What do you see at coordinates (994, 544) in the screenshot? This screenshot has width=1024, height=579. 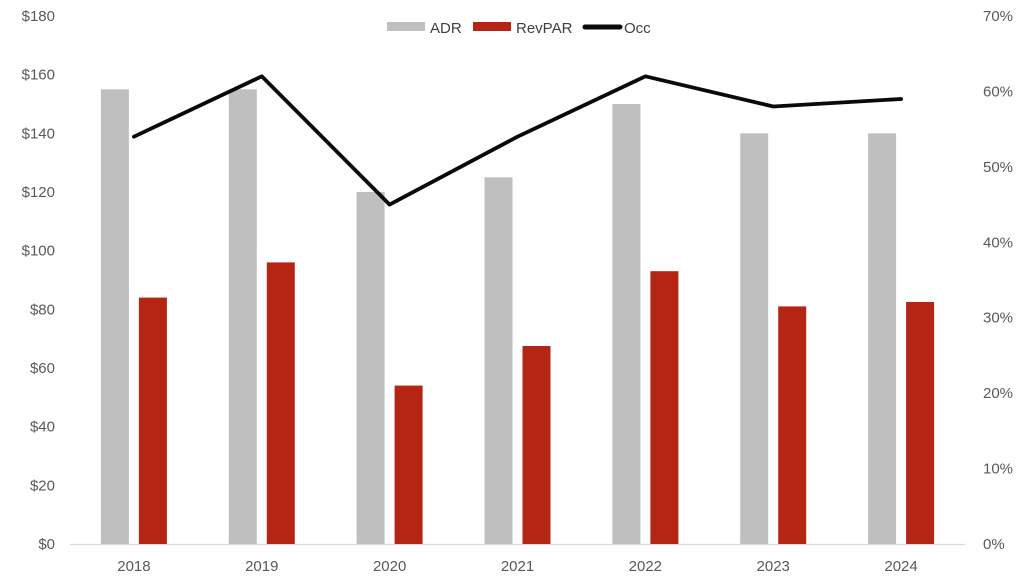 I see `right-axis-tick-0: 0%` at bounding box center [994, 544].